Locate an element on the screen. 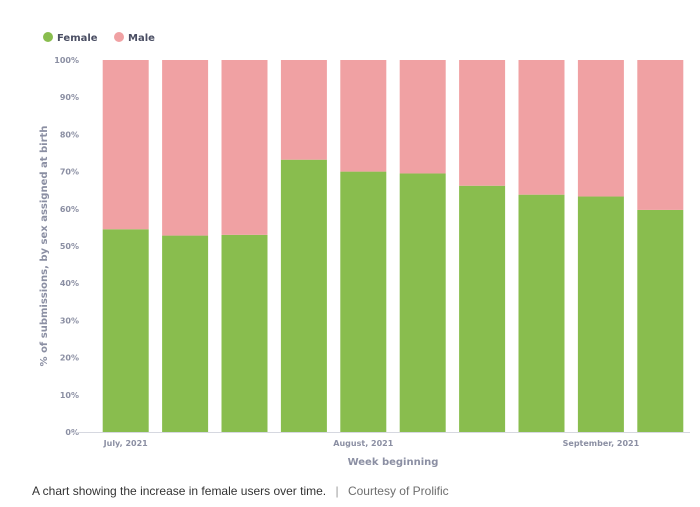 This screenshot has height=507, width=700. y-tick-label: 60% is located at coordinates (69, 209).